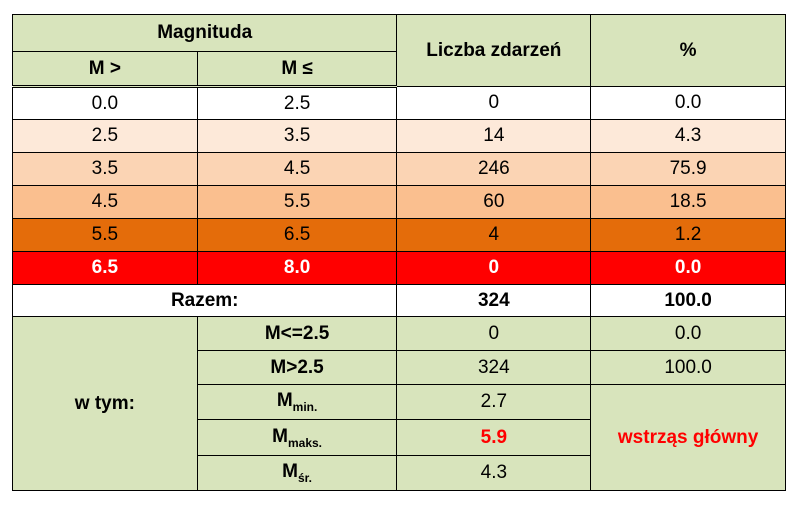  What do you see at coordinates (688, 300) in the screenshot?
I see `total-percent: 100.0` at bounding box center [688, 300].